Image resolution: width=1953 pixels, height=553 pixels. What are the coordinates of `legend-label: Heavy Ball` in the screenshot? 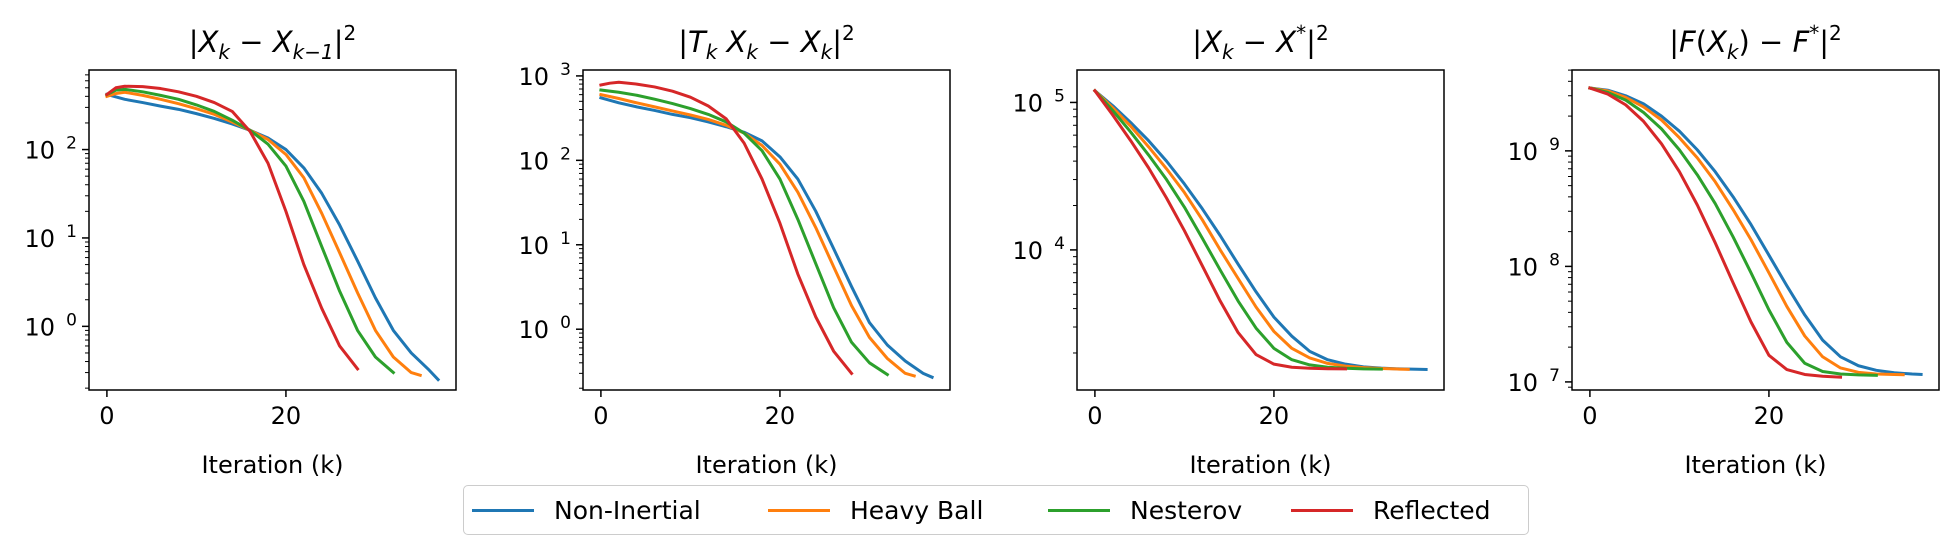 It's located at (917, 510).